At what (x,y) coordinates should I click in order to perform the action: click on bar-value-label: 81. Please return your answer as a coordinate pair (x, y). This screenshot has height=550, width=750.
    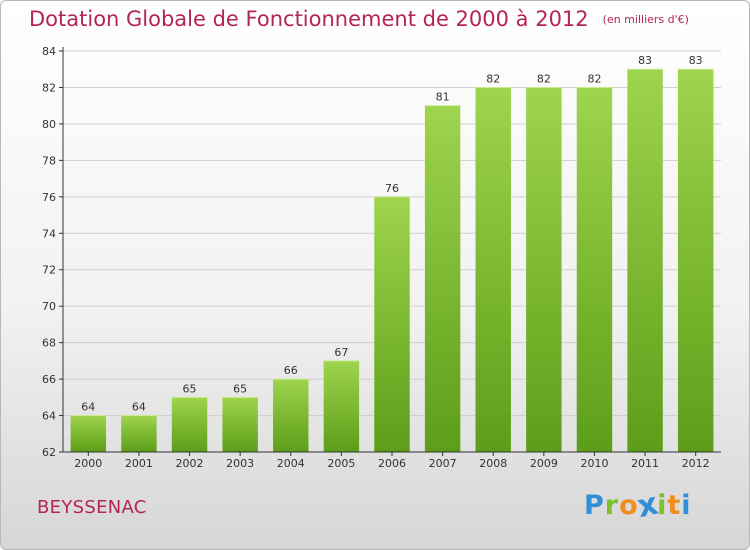
    Looking at the image, I should click on (443, 97).